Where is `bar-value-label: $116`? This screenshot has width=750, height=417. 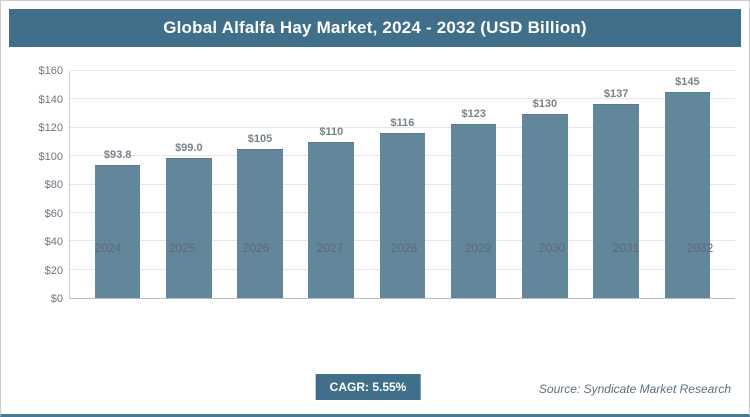 bar-value-label: $116 is located at coordinates (402, 123).